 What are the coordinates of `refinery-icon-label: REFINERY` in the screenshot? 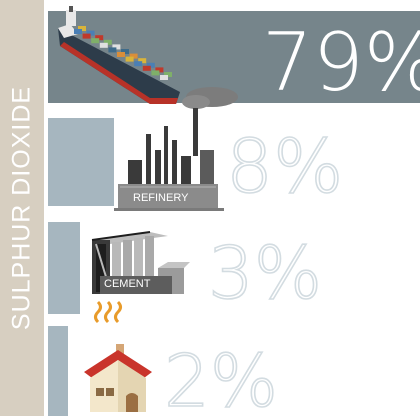 It's located at (161, 198).